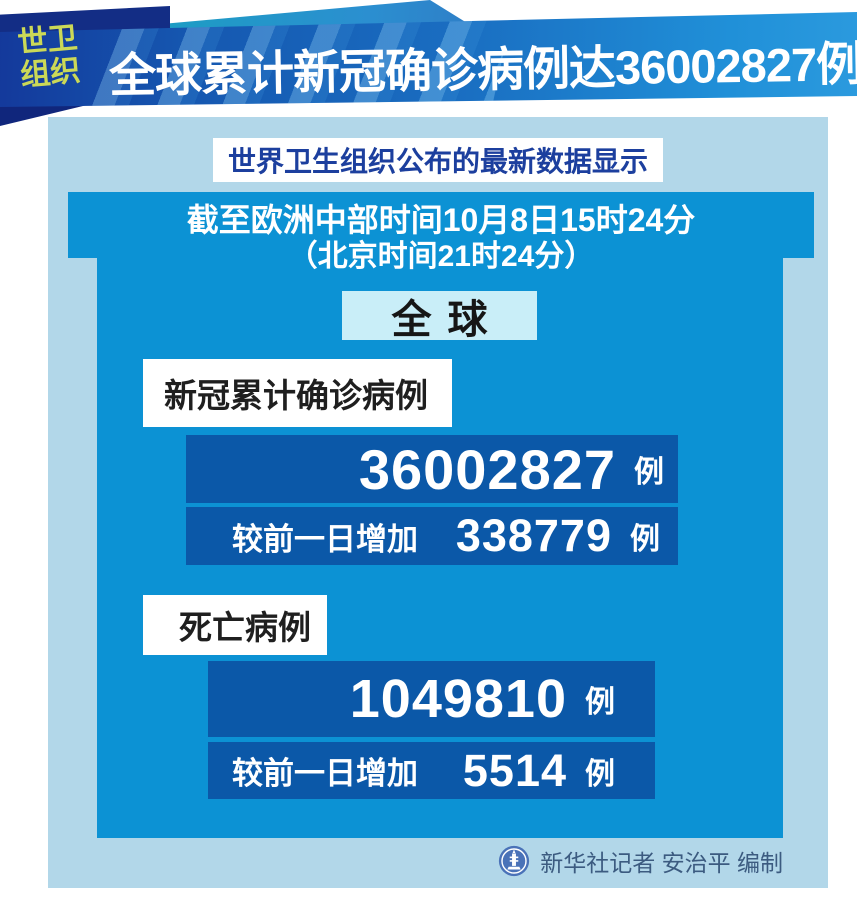  What do you see at coordinates (649, 472) in the screenshot?
I see `confirmed-total-unit: 例` at bounding box center [649, 472].